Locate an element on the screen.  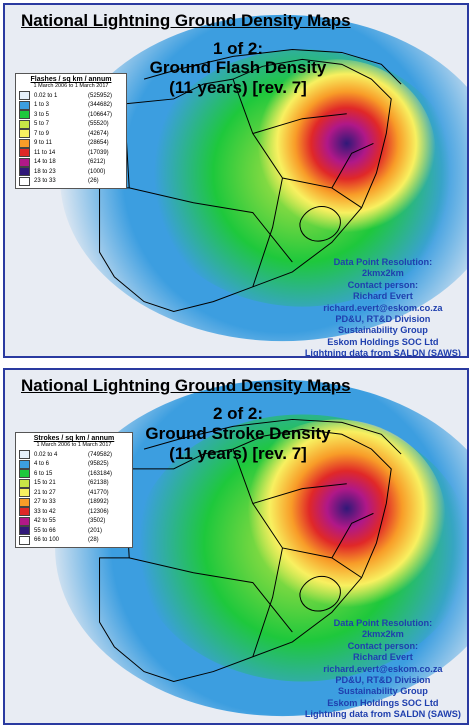
legend-item: 21 to 27 (41770) is located at coordinates (74, 493).